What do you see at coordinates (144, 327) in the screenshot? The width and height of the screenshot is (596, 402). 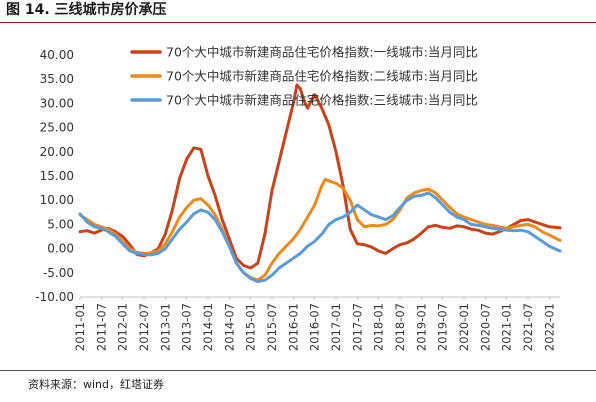 I see `x-tick-label: 2012-07` at bounding box center [144, 327].